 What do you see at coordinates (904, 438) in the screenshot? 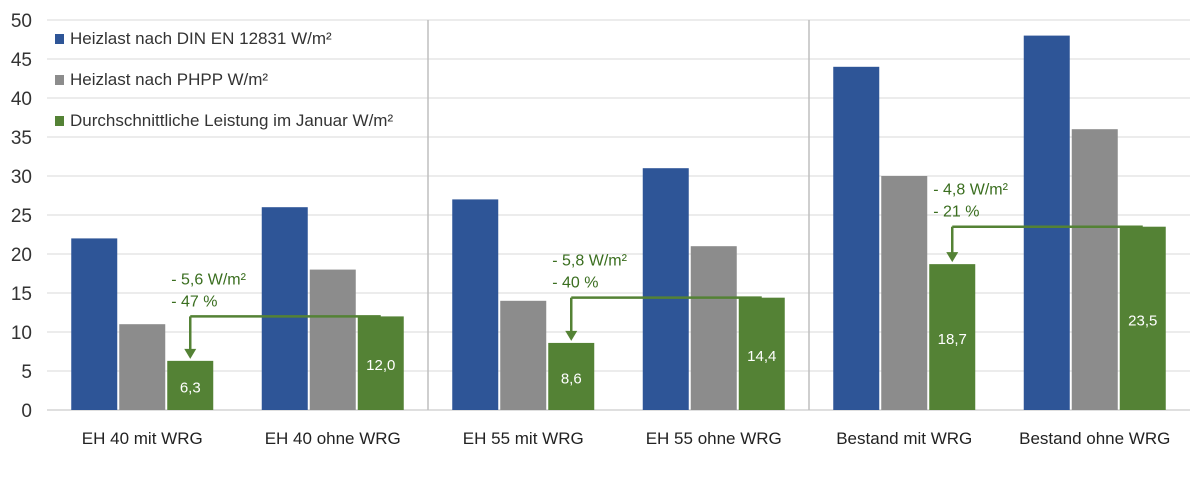
I see `x-category-label: Bestand mit WRG` at bounding box center [904, 438].